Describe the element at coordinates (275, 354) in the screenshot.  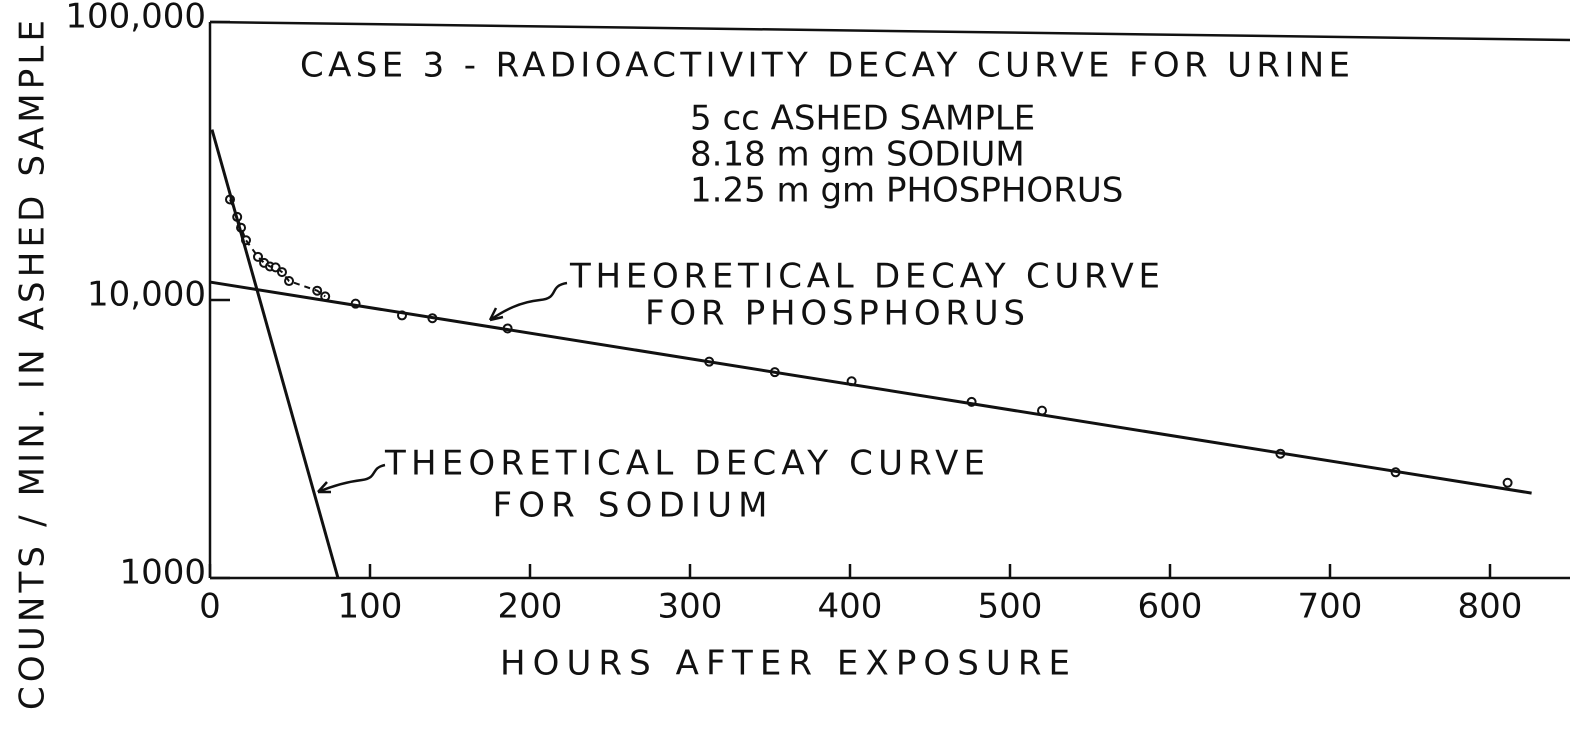
I see `series-line` at that location.